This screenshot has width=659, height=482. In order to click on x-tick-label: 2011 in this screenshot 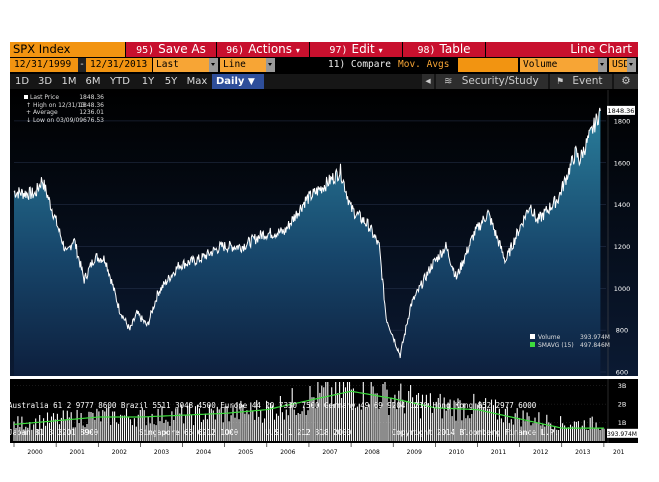, I will do `click(498, 452)`.